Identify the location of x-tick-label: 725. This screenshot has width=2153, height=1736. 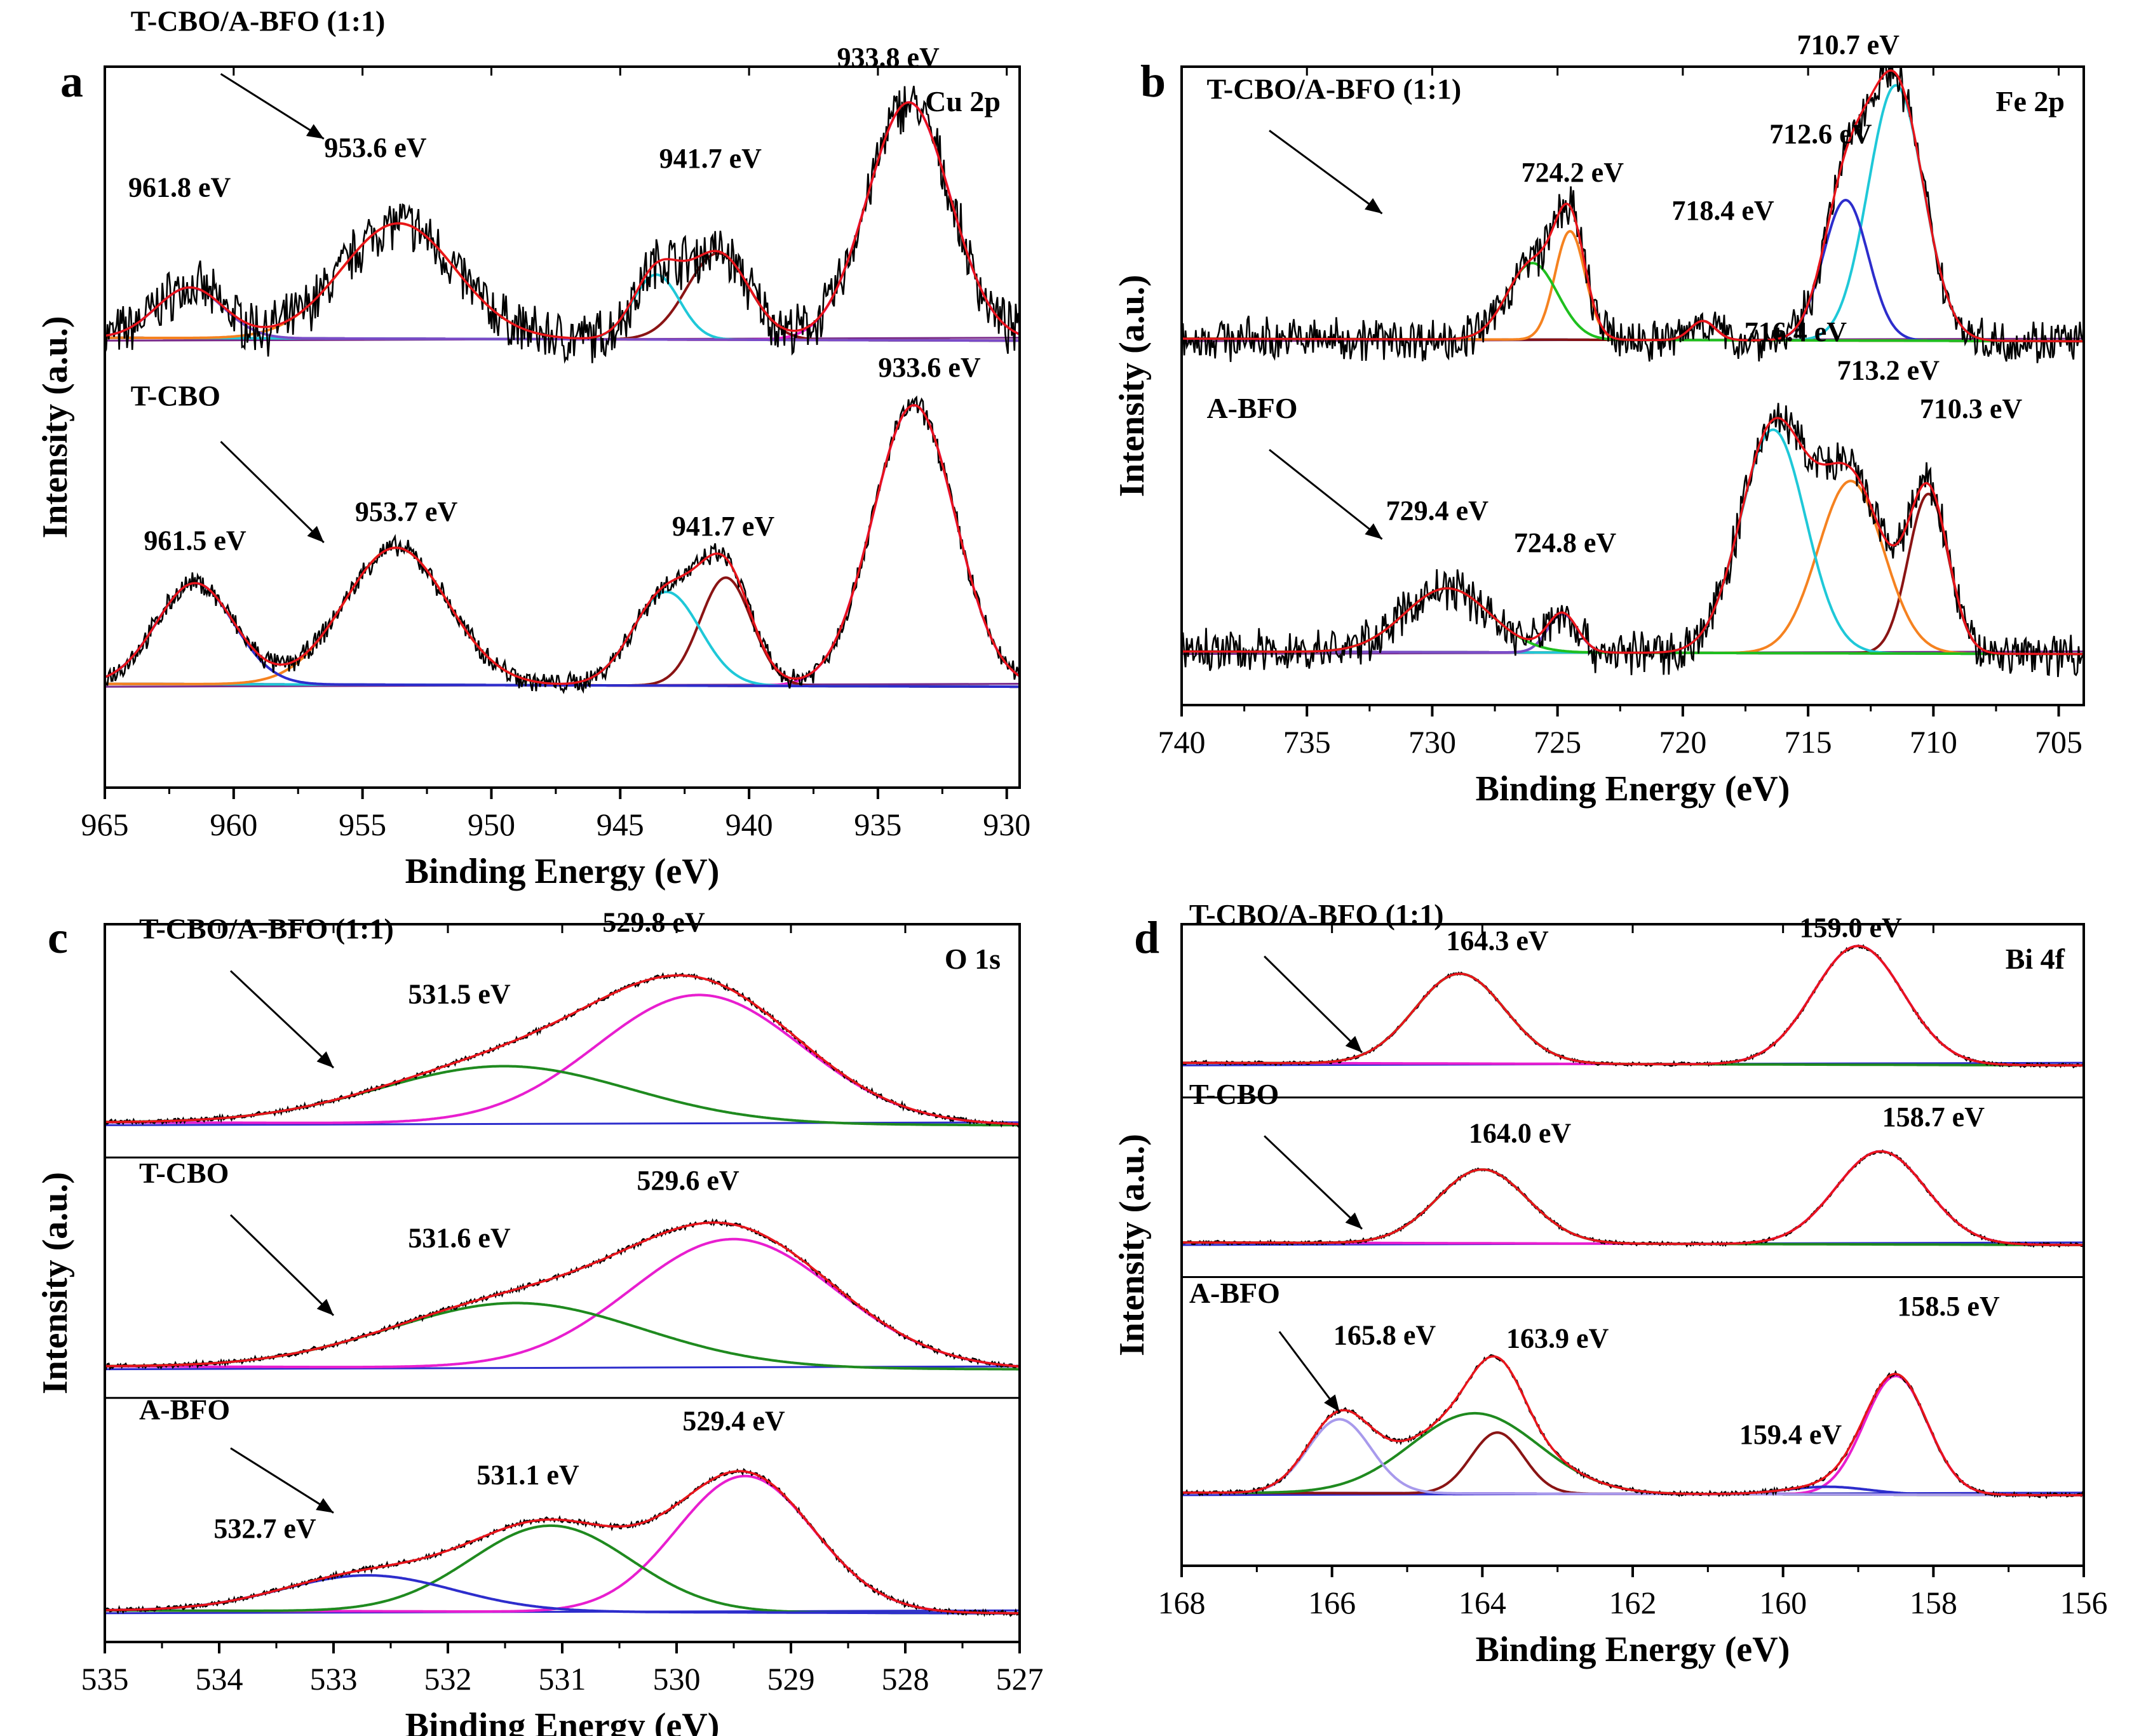
(1557, 742).